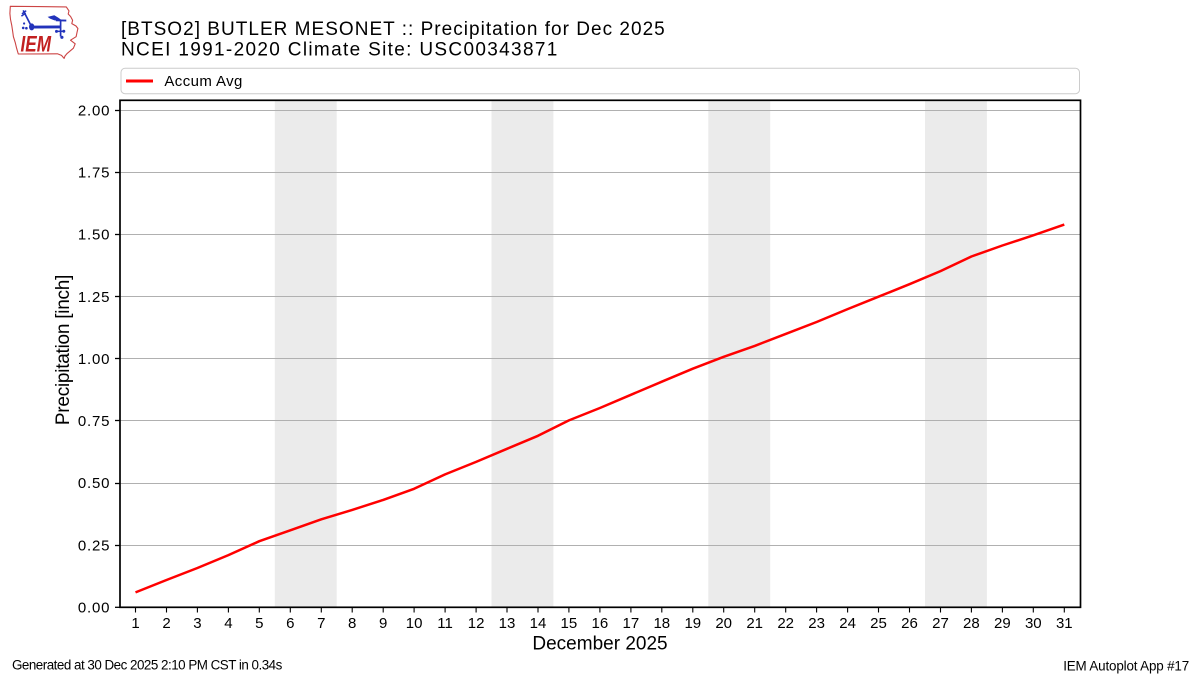  What do you see at coordinates (909, 623) in the screenshot?
I see `svg-text: 26` at bounding box center [909, 623].